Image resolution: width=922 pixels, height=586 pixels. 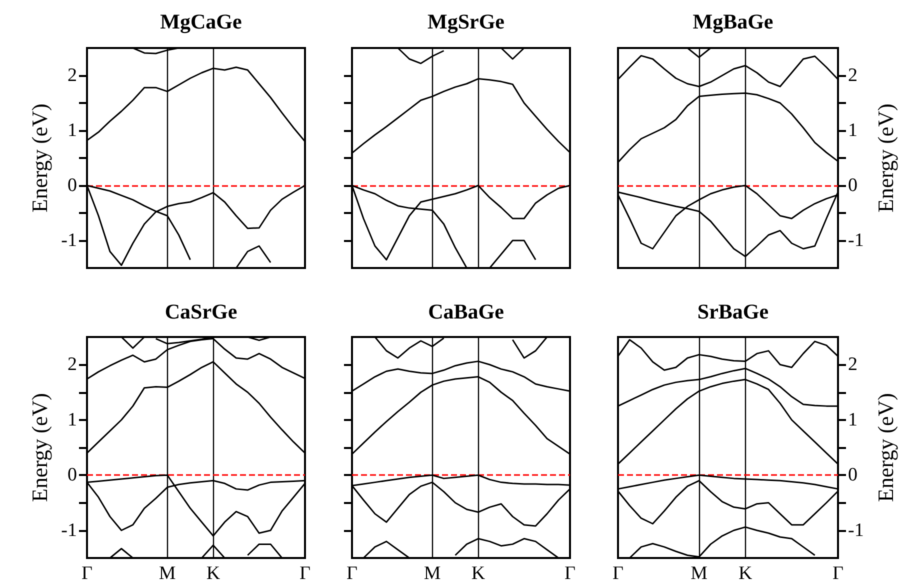 What do you see at coordinates (733, 22) in the screenshot?
I see `chart-title: MgBaGe` at bounding box center [733, 22].